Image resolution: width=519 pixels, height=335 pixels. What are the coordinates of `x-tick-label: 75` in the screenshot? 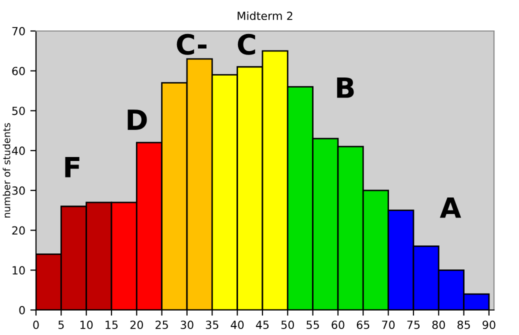 It's located at (413, 325).